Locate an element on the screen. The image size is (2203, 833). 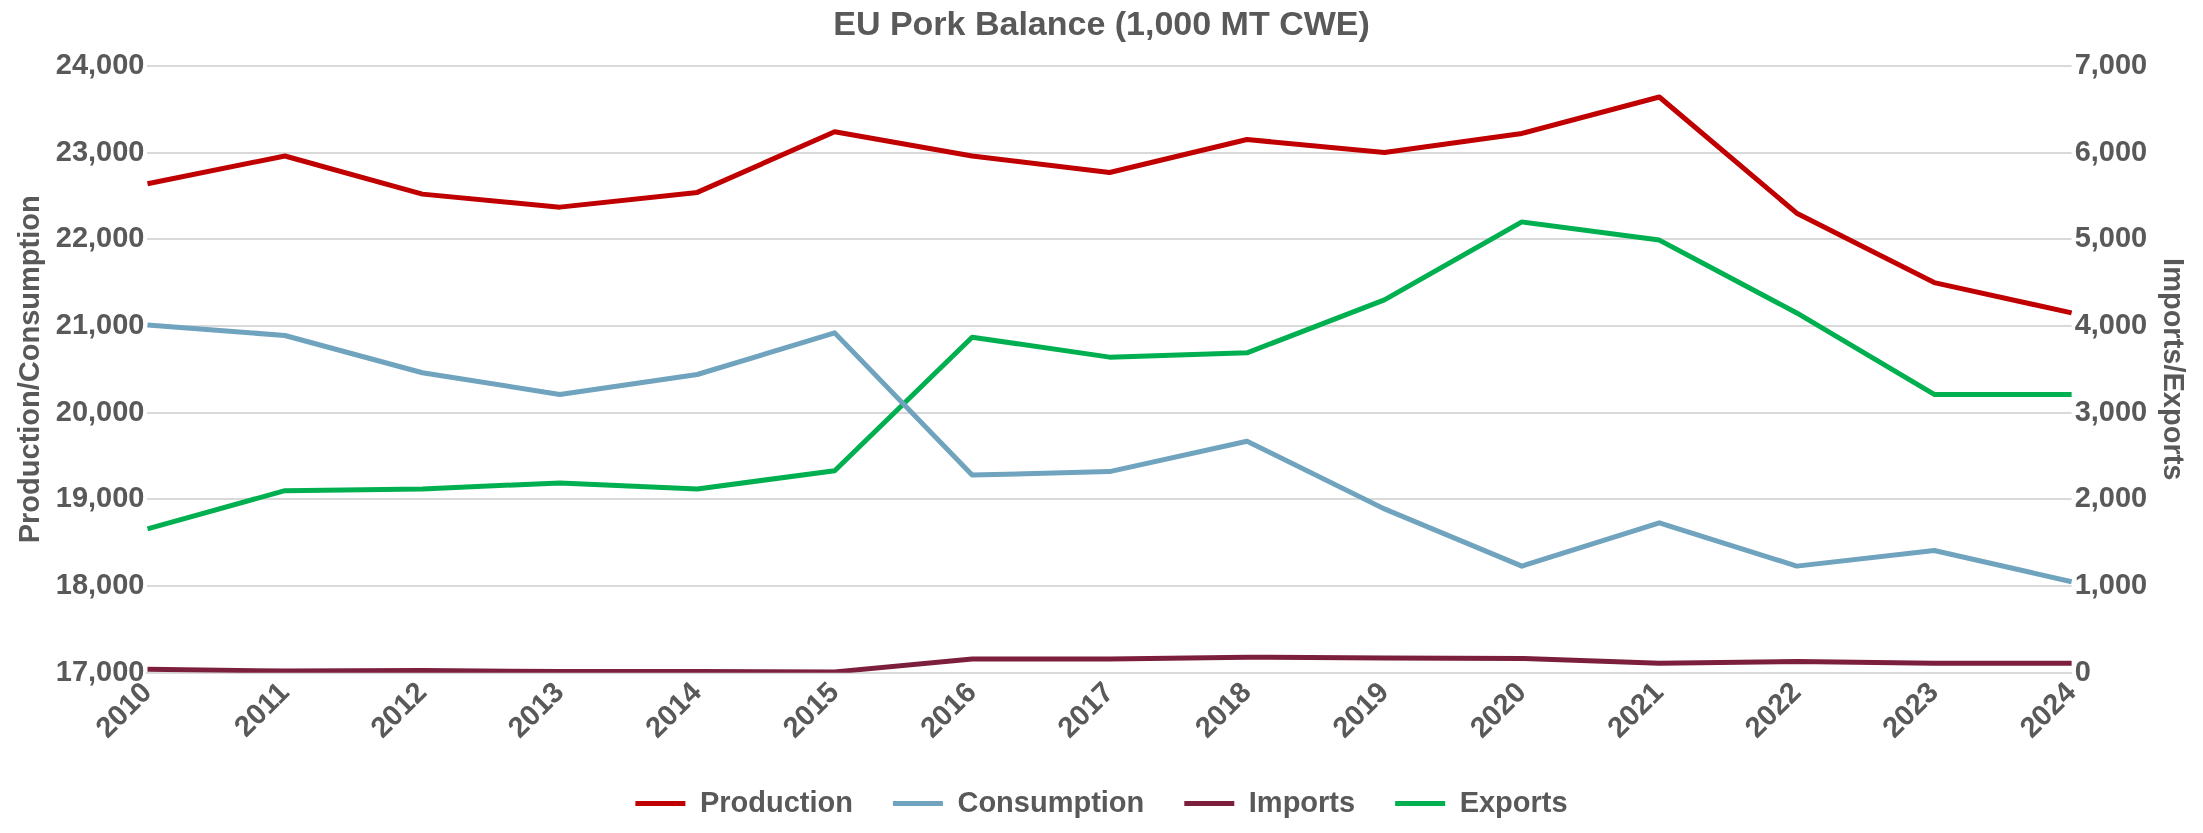
y-tick-label: 18,000 is located at coordinates (100, 584).